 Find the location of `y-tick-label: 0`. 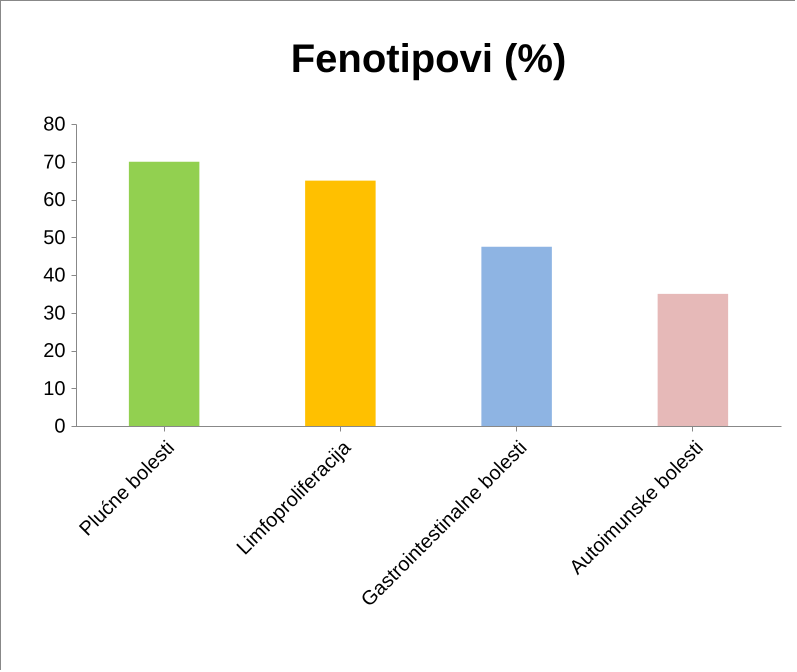

y-tick-label: 0 is located at coordinates (60, 427).